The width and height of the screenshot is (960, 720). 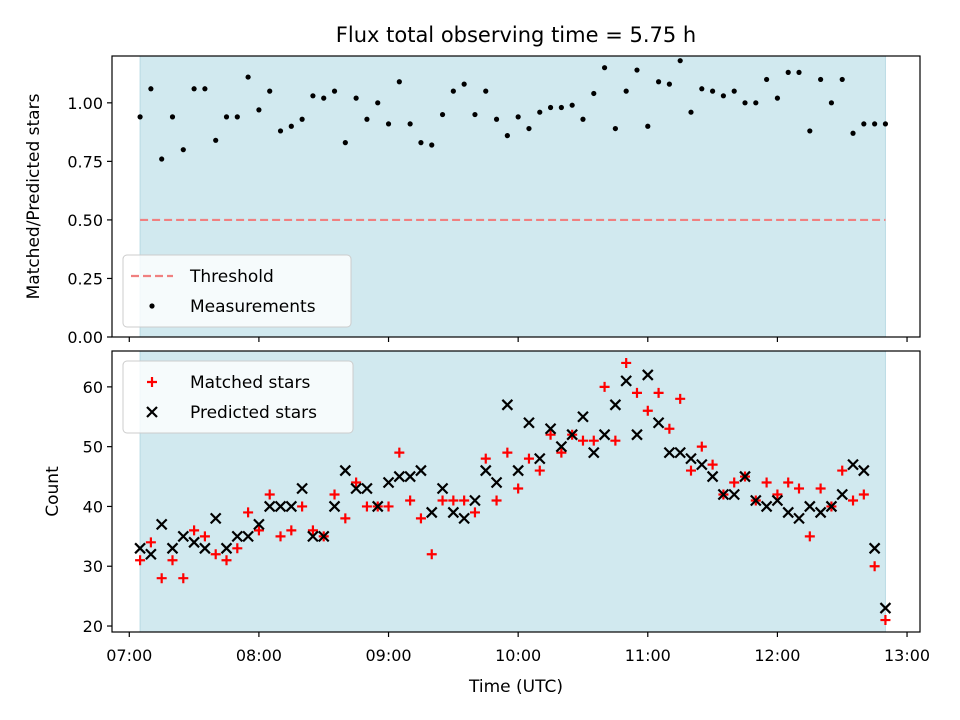 I want to click on y-tick-label: 1.00, so click(x=85, y=103).